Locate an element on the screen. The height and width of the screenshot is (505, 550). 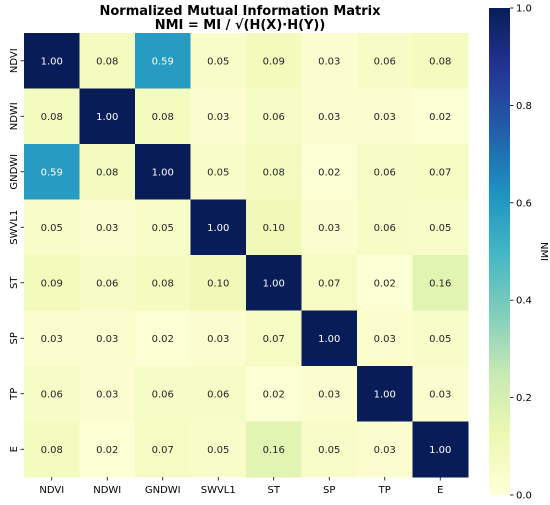
colorbar-tick-label: 0.2 is located at coordinates (524, 398).